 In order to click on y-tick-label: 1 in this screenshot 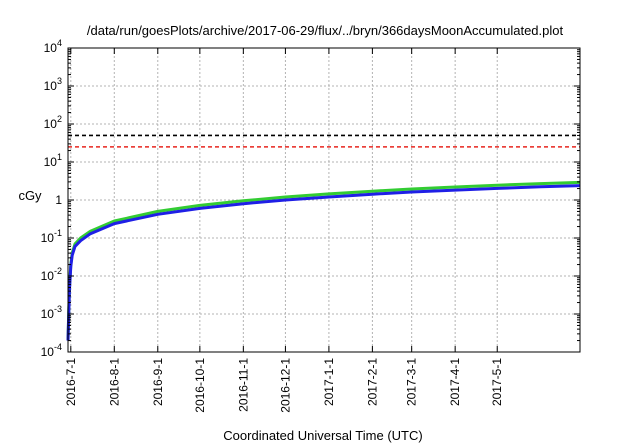, I will do `click(58, 200)`.